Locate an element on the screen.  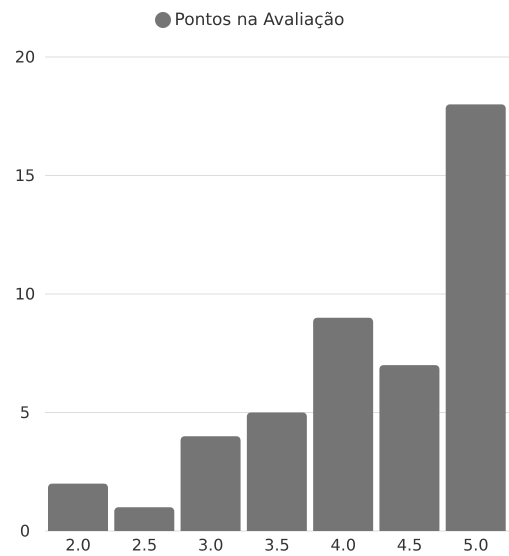
y-tick-label: 5 is located at coordinates (25, 412).